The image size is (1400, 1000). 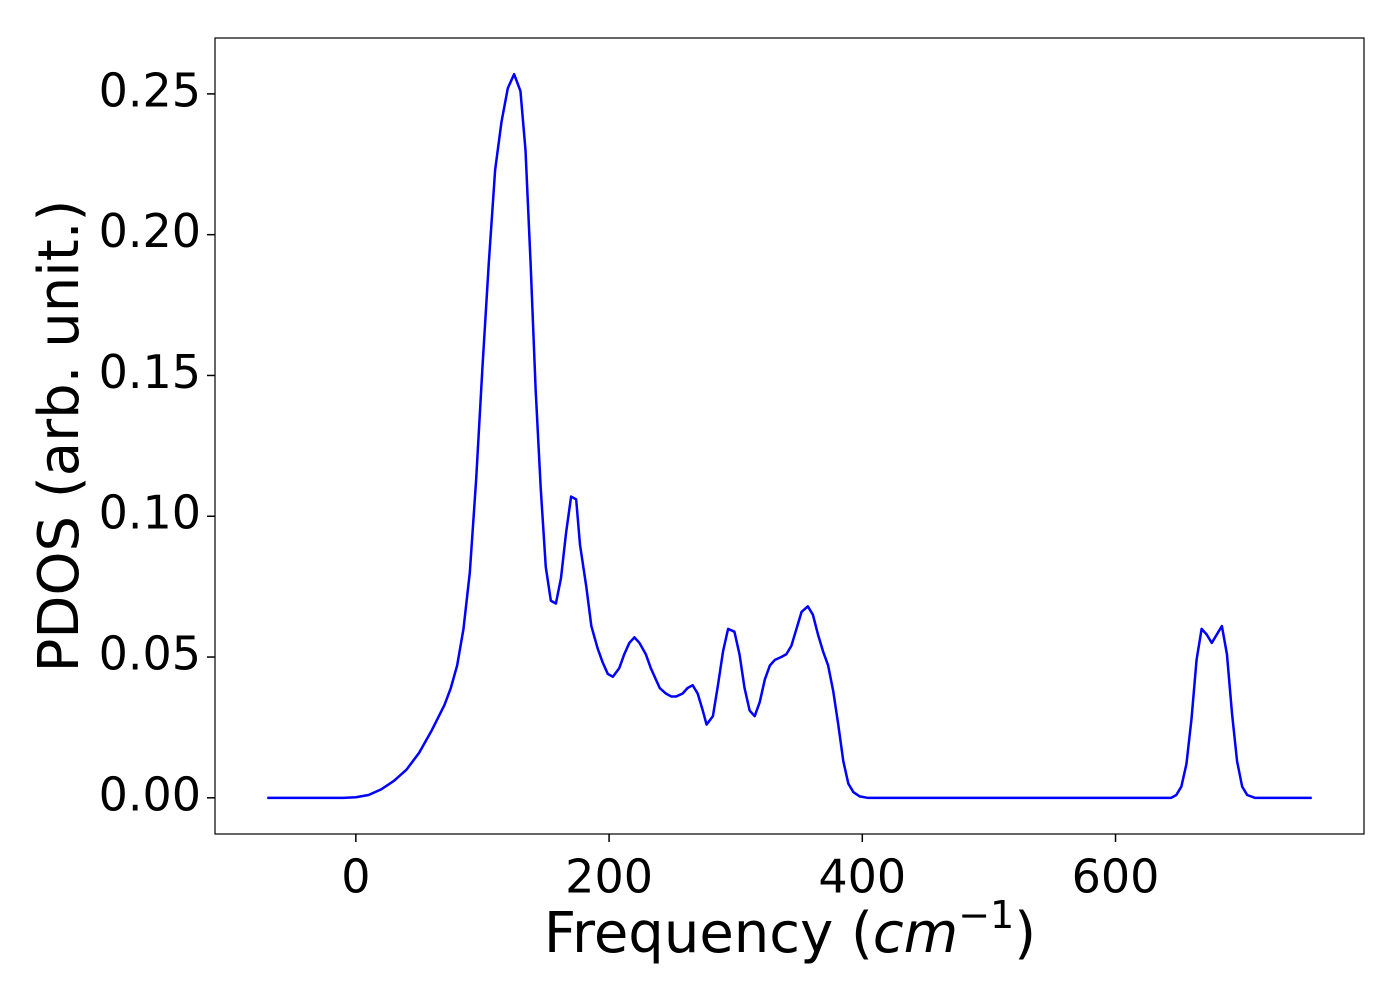 What do you see at coordinates (150, 794) in the screenshot?
I see `y-tick-label: 0.00` at bounding box center [150, 794].